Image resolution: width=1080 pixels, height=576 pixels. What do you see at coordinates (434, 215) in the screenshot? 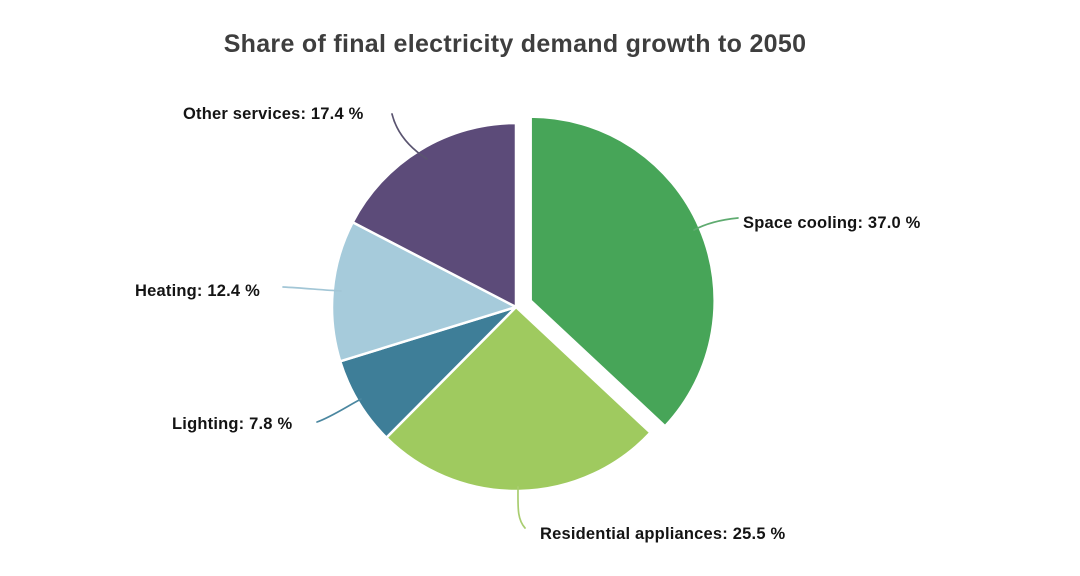
I see `pie-slice-other-services` at bounding box center [434, 215].